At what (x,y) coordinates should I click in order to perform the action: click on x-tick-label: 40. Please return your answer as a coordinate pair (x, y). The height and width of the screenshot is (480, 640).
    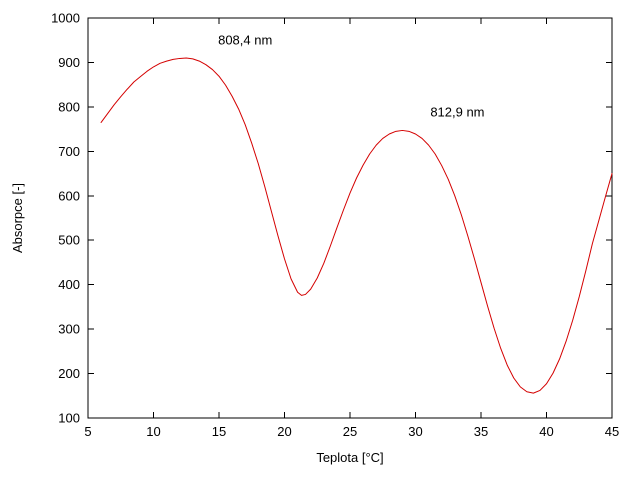
    Looking at the image, I should click on (546, 431).